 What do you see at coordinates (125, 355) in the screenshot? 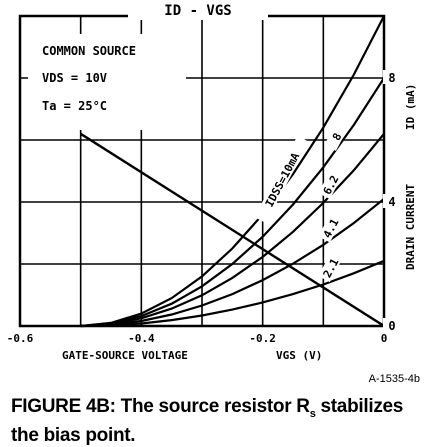
I see `x-axis-label: GATE-SOURCE VOLTAGE` at bounding box center [125, 355].